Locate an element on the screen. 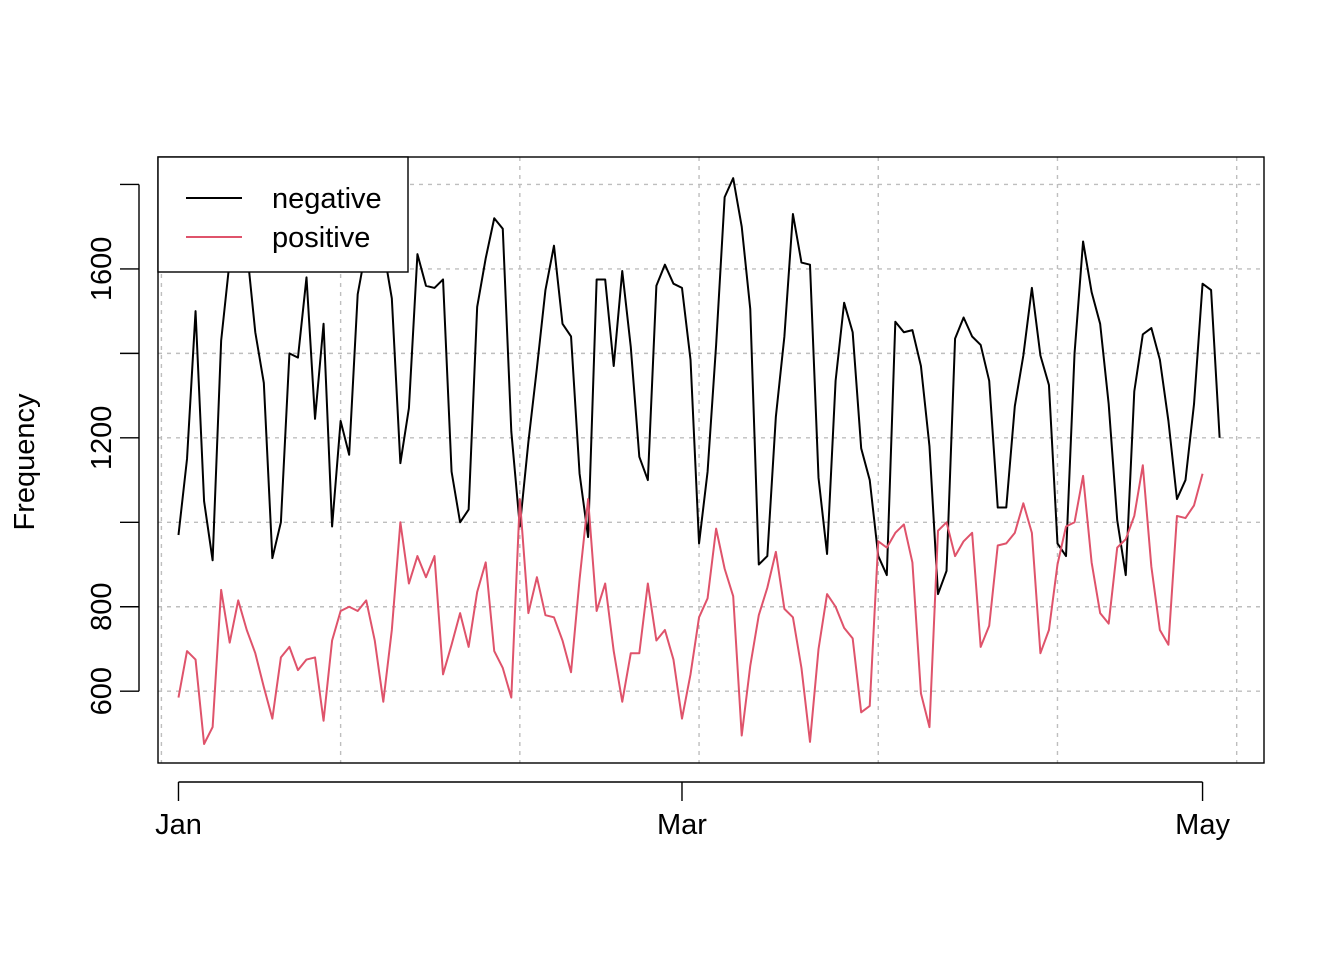 The height and width of the screenshot is (960, 1344). legend-label-negative: negative is located at coordinates (327, 199).